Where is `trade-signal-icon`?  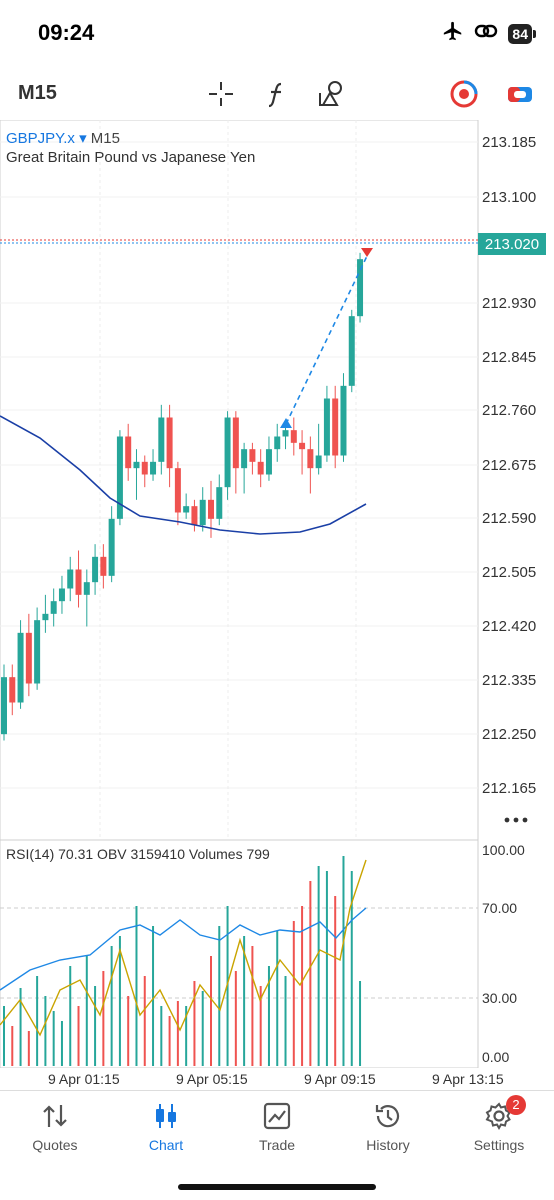
trade-signal-icon is located at coordinates (464, 94).